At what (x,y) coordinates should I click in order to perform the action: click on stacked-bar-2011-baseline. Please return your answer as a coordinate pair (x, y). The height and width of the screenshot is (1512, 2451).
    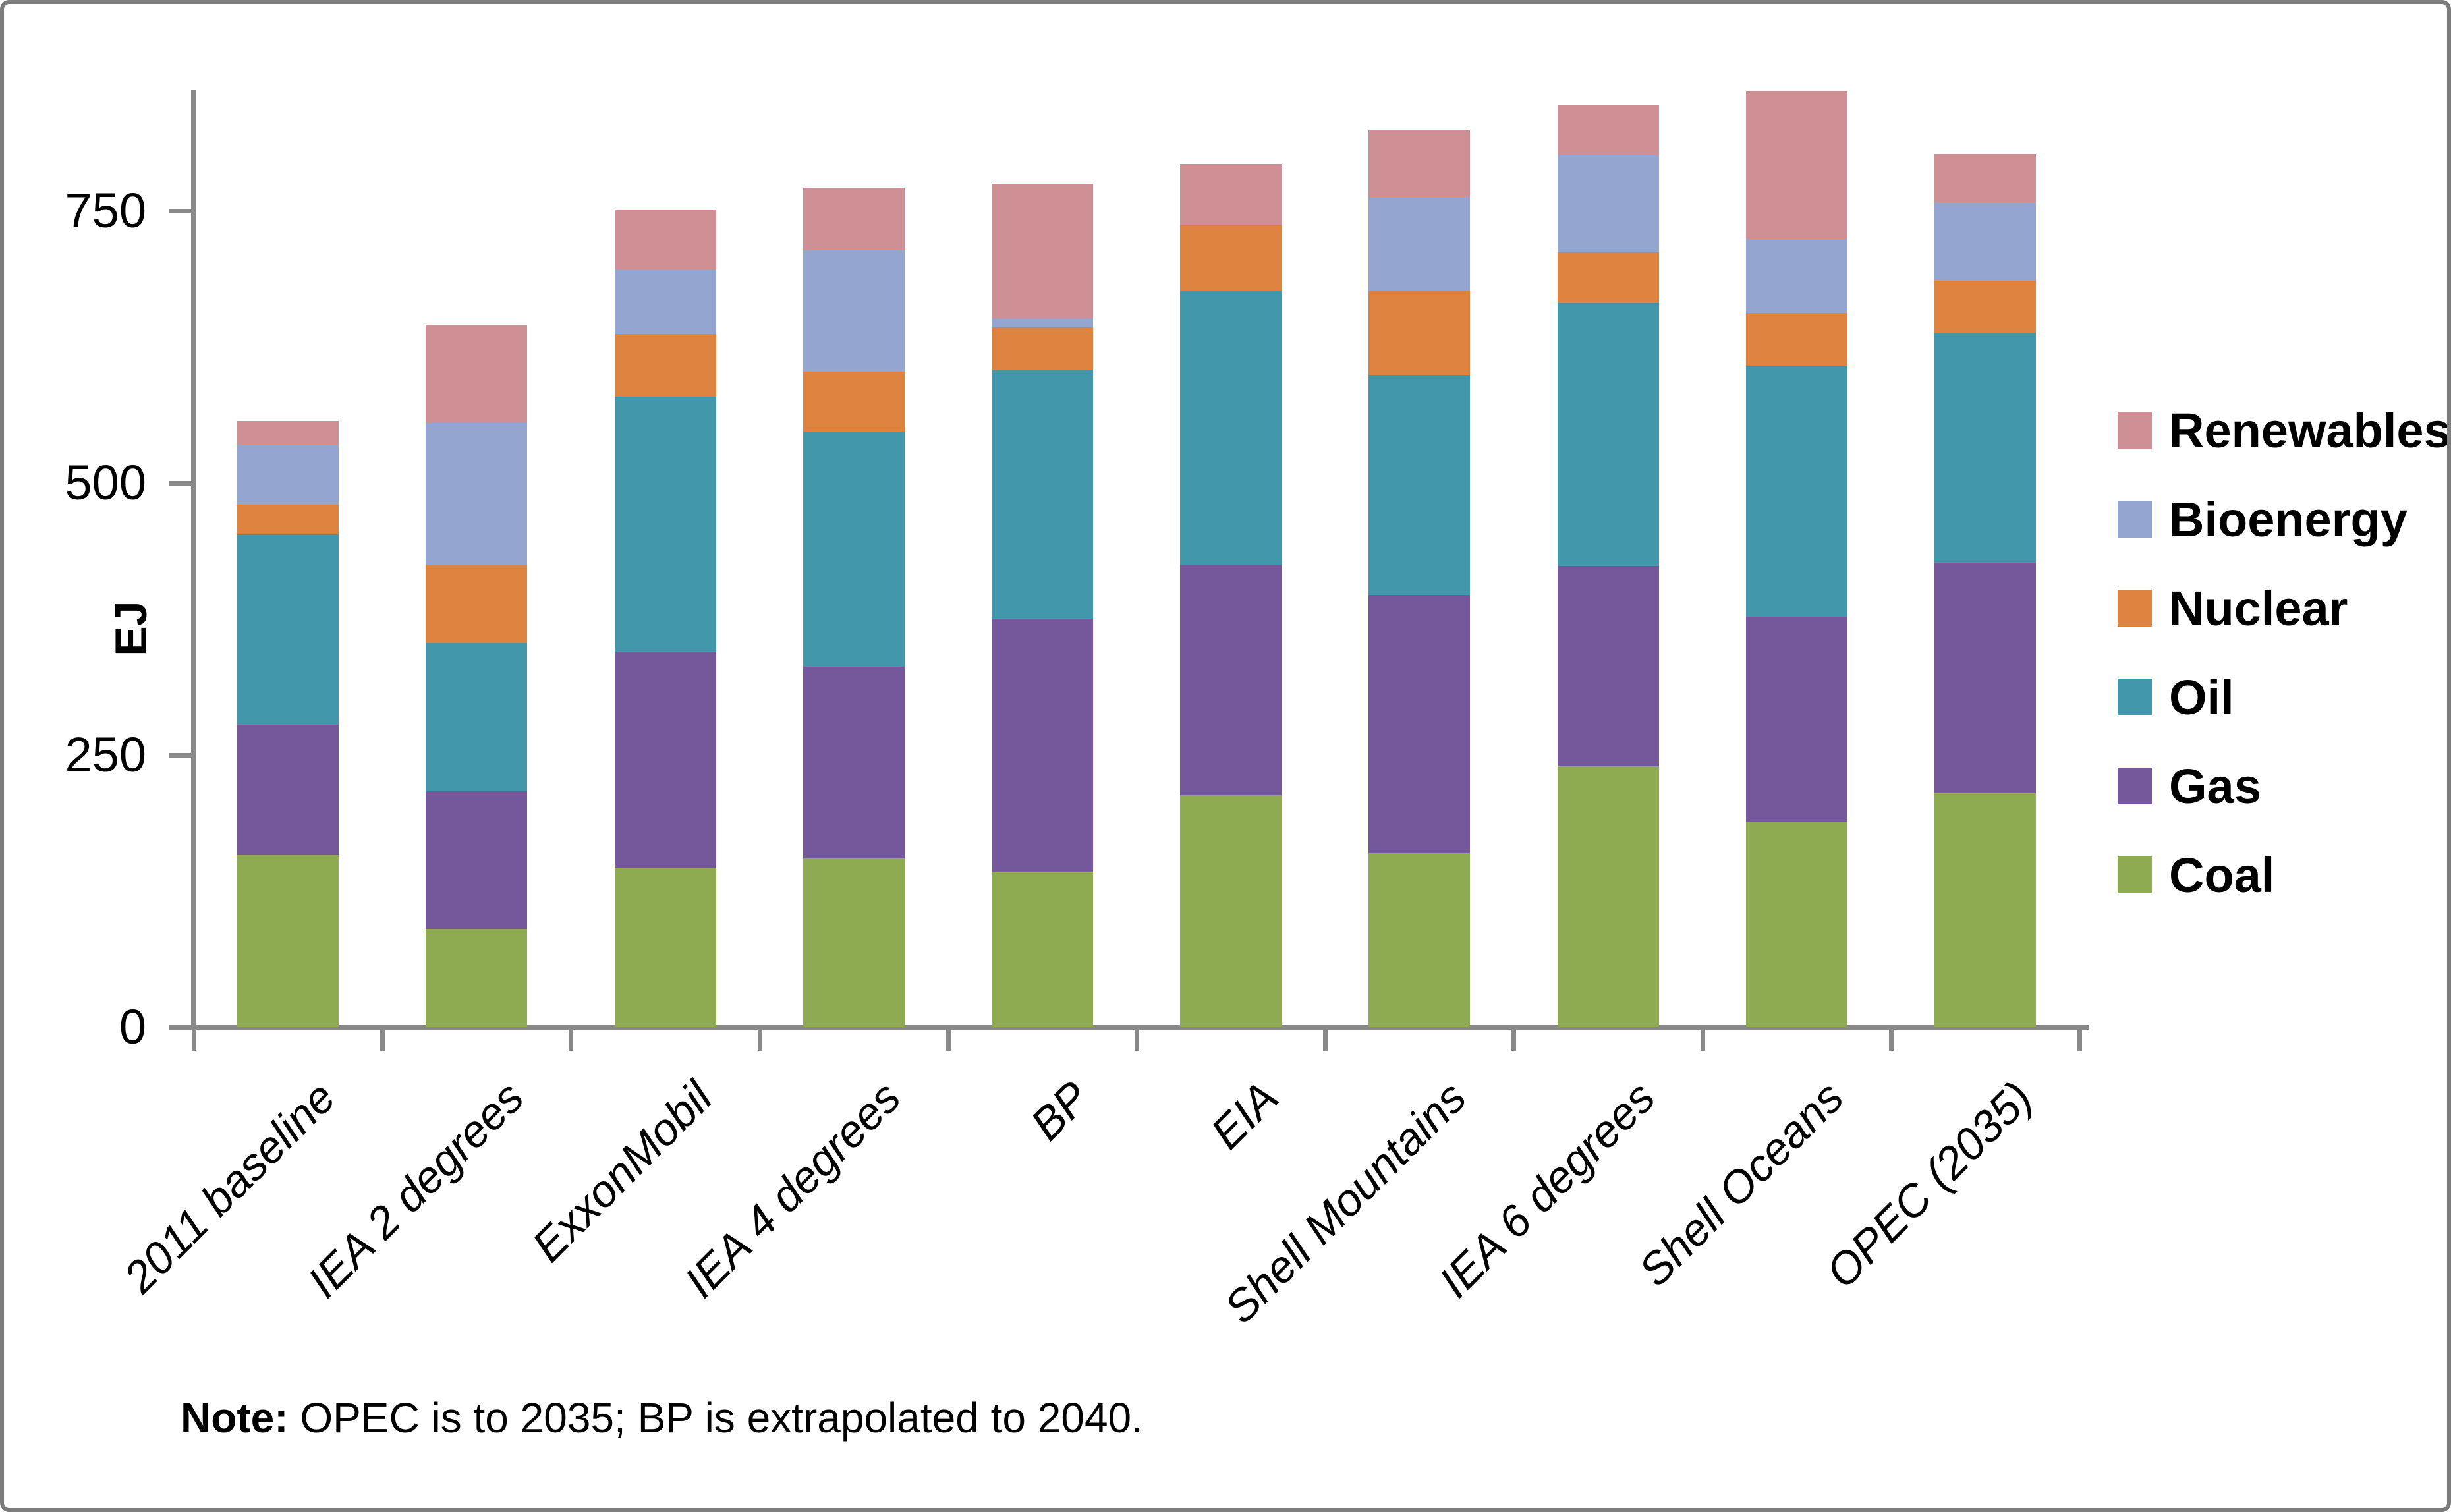
    Looking at the image, I should click on (288, 724).